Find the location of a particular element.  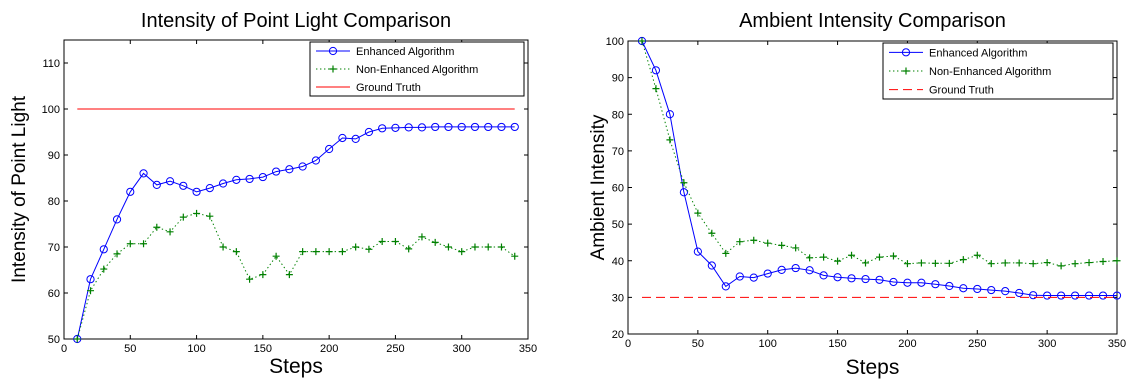

chart-title: Ambient Intensity Comparison is located at coordinates (872, 21).